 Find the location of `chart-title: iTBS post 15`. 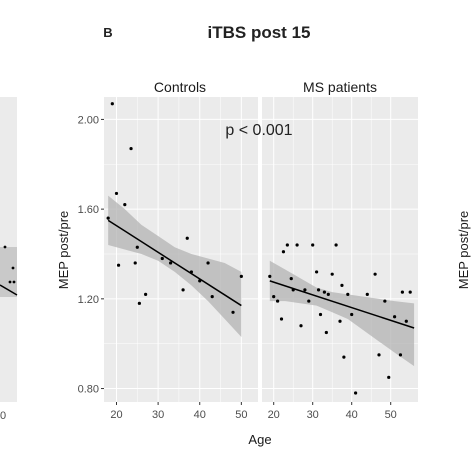

chart-title: iTBS post 15 is located at coordinates (259, 32).